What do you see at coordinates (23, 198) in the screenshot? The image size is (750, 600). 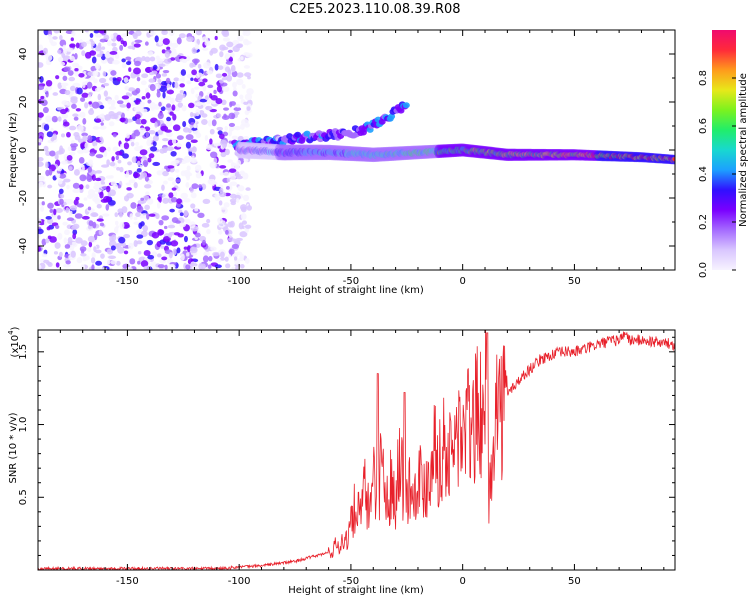 I see `spectrogram-y-tick-label: -20` at bounding box center [23, 198].